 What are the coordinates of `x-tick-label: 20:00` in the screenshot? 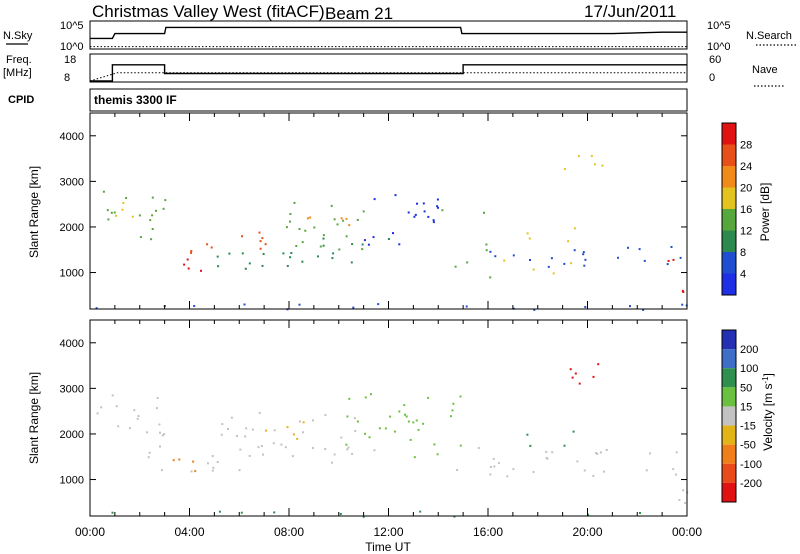 It's located at (587, 532).